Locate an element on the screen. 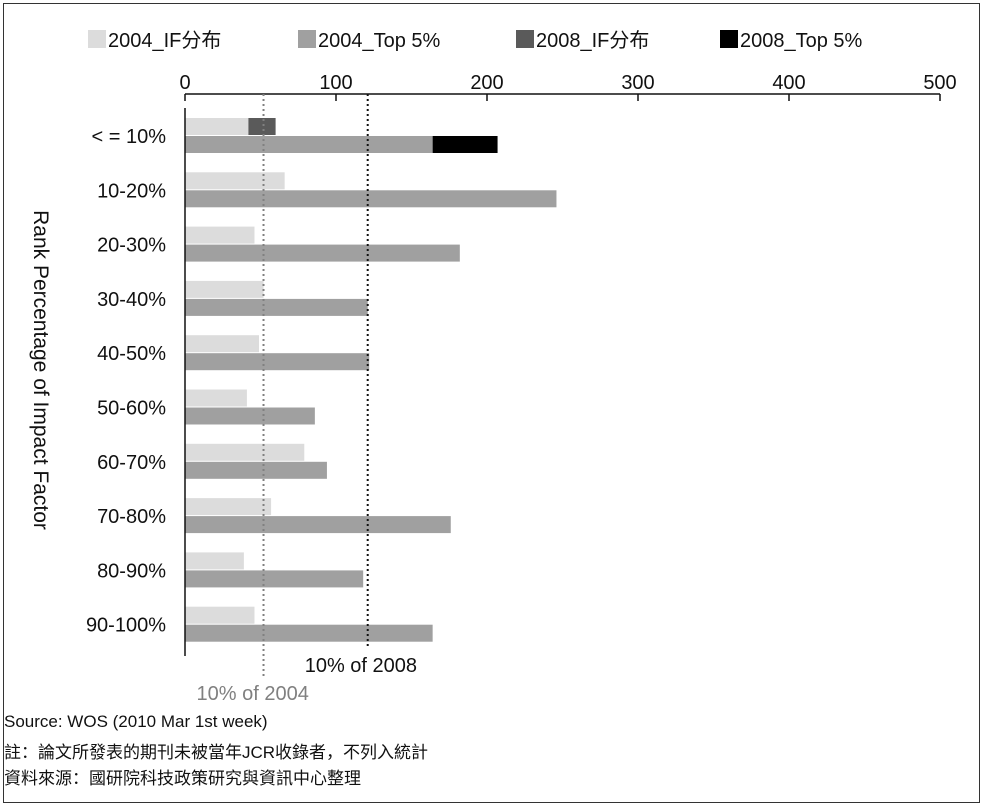 The image size is (985, 808). category-label: 70-80% is located at coordinates (131, 517).